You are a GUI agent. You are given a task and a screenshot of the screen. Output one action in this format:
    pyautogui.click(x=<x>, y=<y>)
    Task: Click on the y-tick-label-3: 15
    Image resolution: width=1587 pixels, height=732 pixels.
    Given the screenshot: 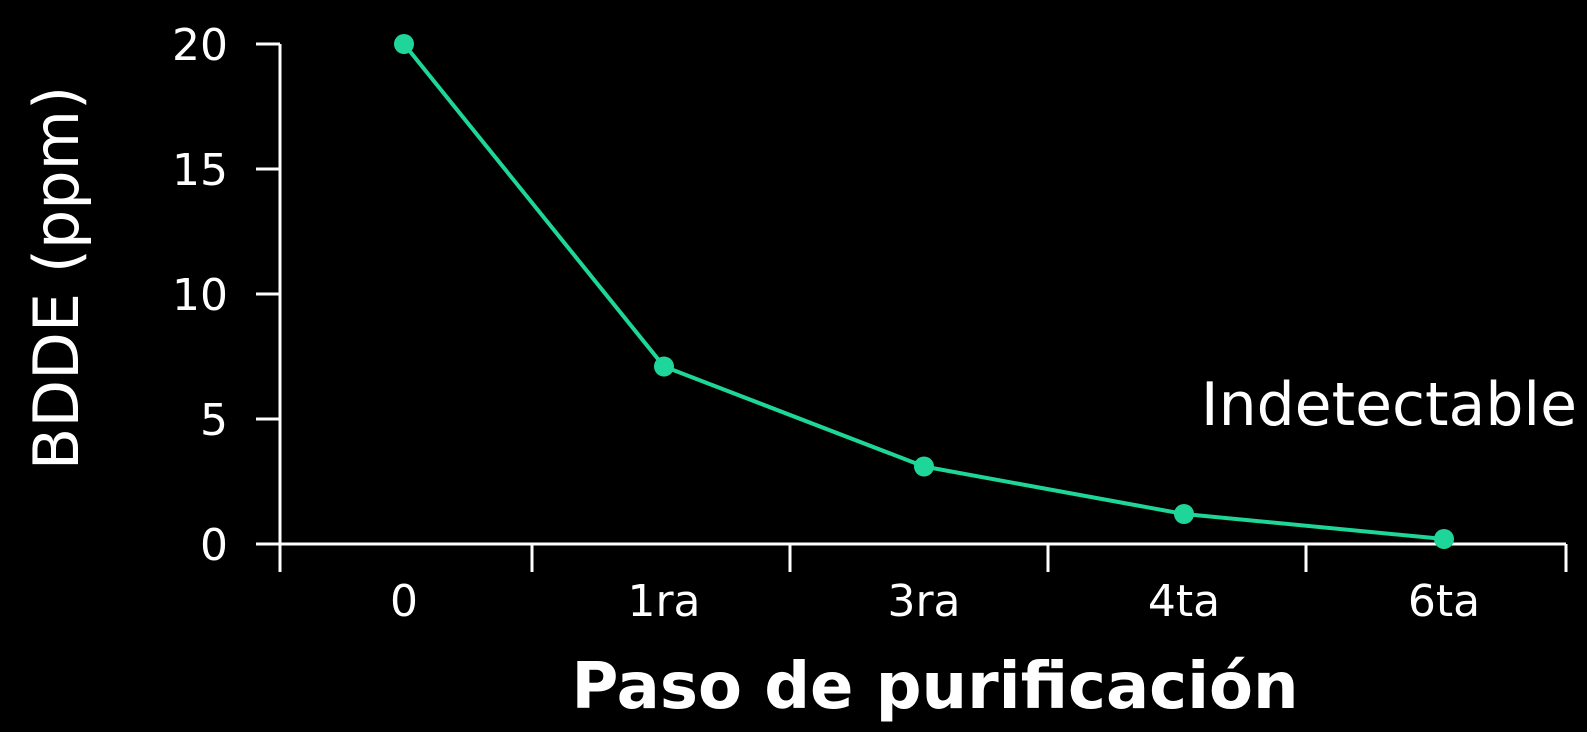 What is the action you would take?
    pyautogui.click(x=200, y=170)
    